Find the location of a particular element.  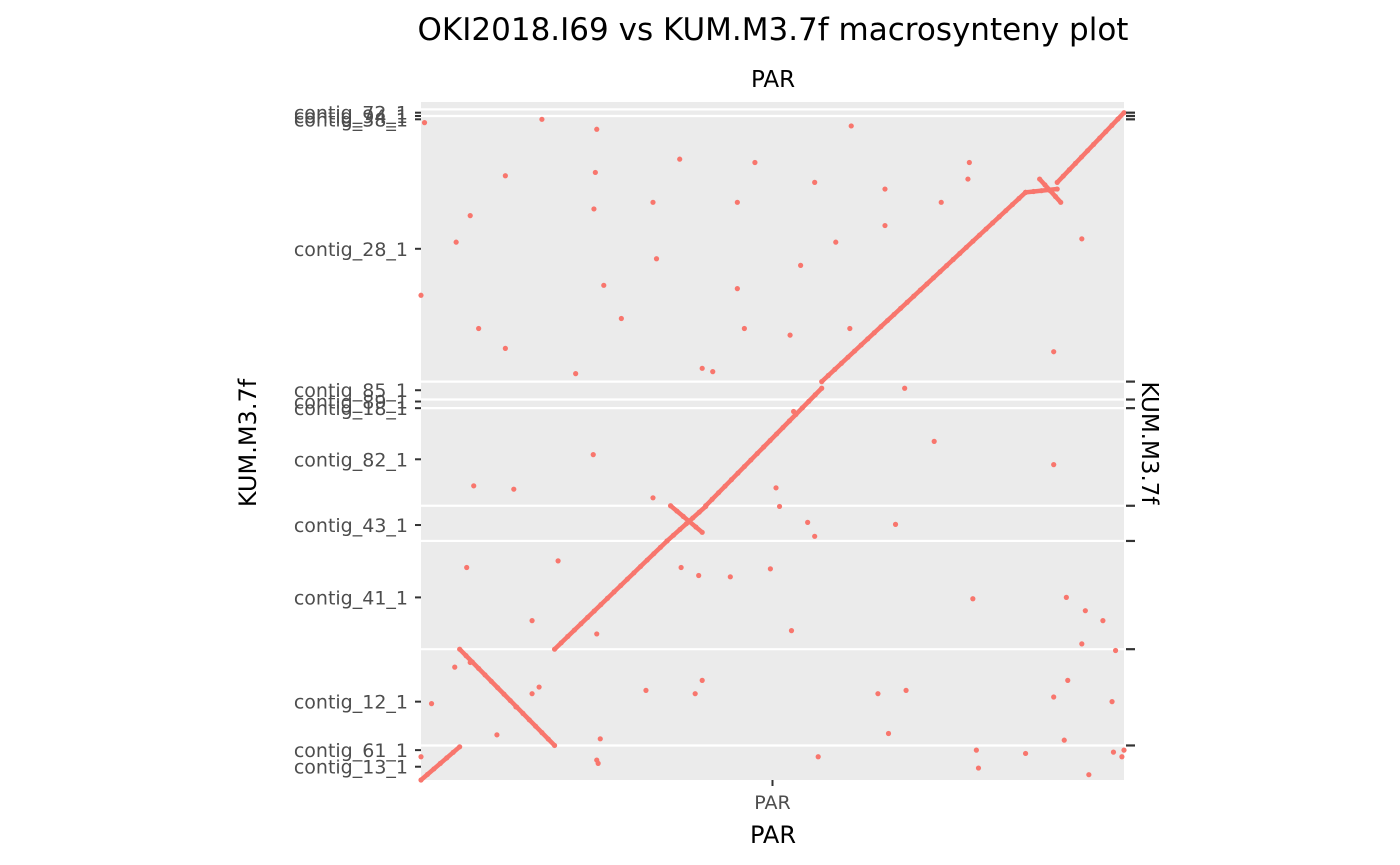

y-tick-label: contig_94_1 is located at coordinates (351, 117).